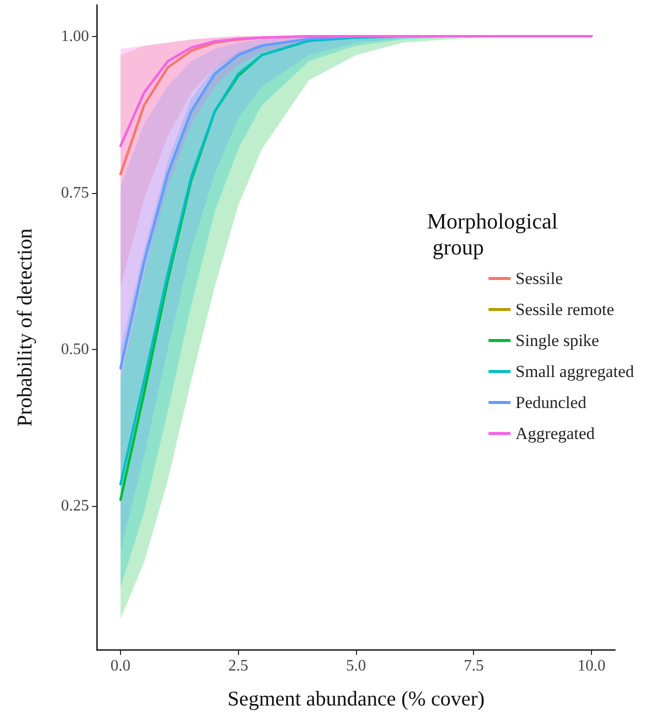 The image size is (649, 716). Describe the element at coordinates (356, 91) in the screenshot. I see `line-series` at that location.